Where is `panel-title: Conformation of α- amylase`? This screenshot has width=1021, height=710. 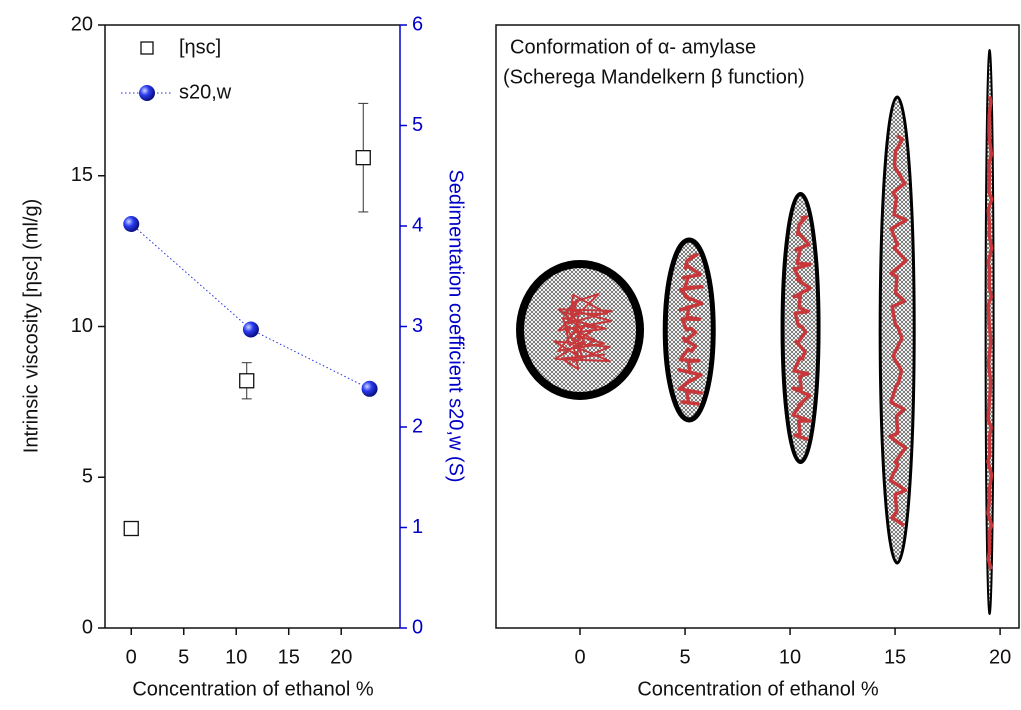
panel-title: Conformation of α- amylase is located at coordinates (633, 47).